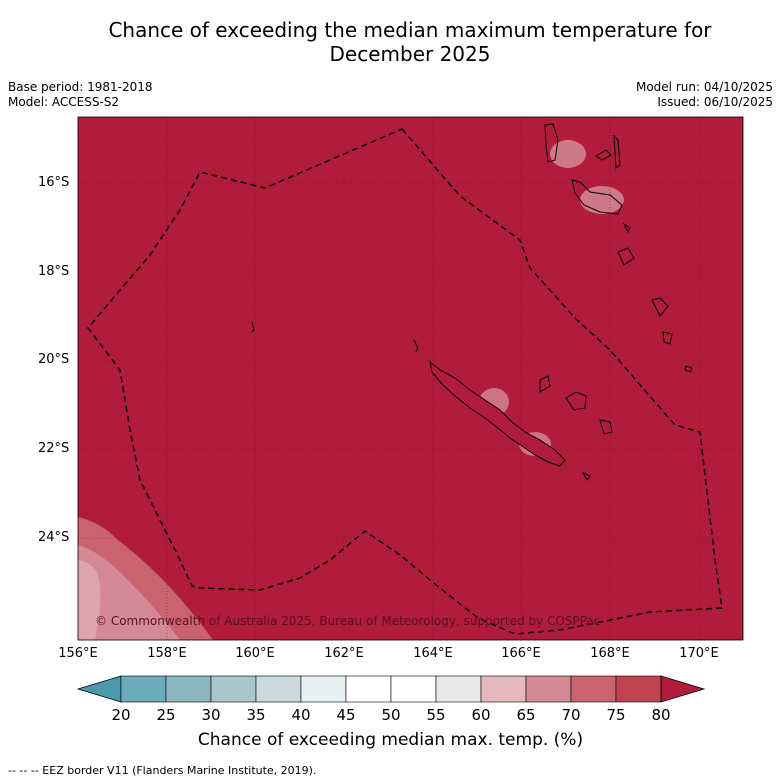 The width and height of the screenshot is (781, 781). I want to click on lon-label-170e: 170°E, so click(699, 653).